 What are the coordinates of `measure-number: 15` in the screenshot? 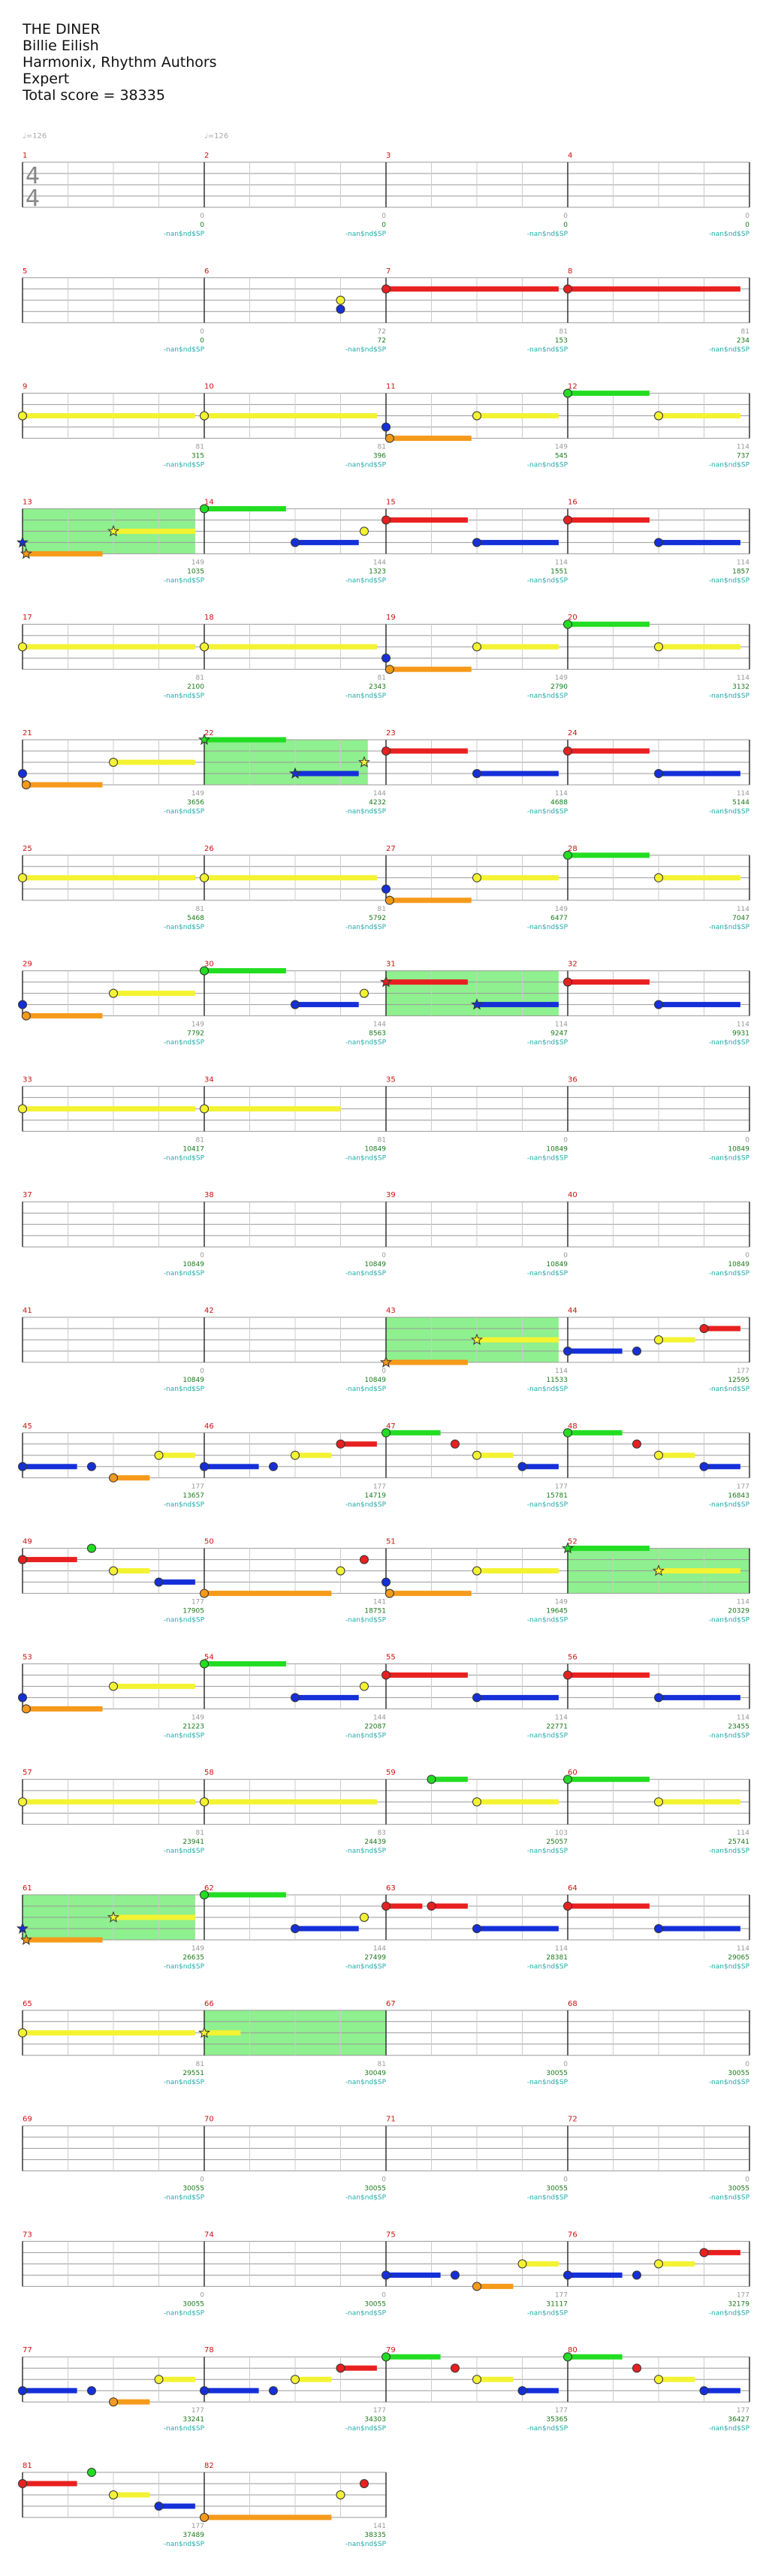 It's located at (391, 502).